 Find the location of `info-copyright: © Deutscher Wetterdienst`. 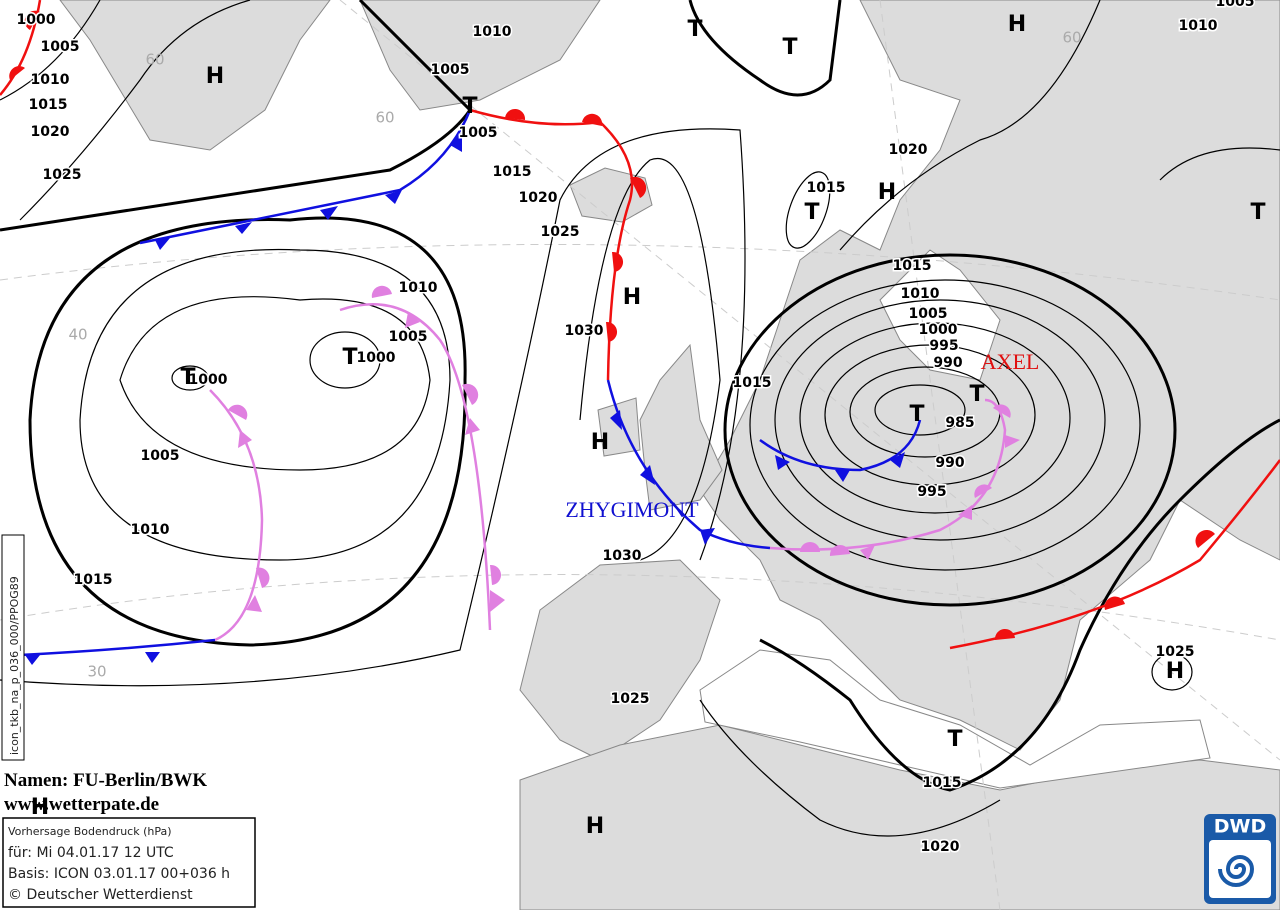

info-copyright: © Deutscher Wetterdienst is located at coordinates (100, 895).